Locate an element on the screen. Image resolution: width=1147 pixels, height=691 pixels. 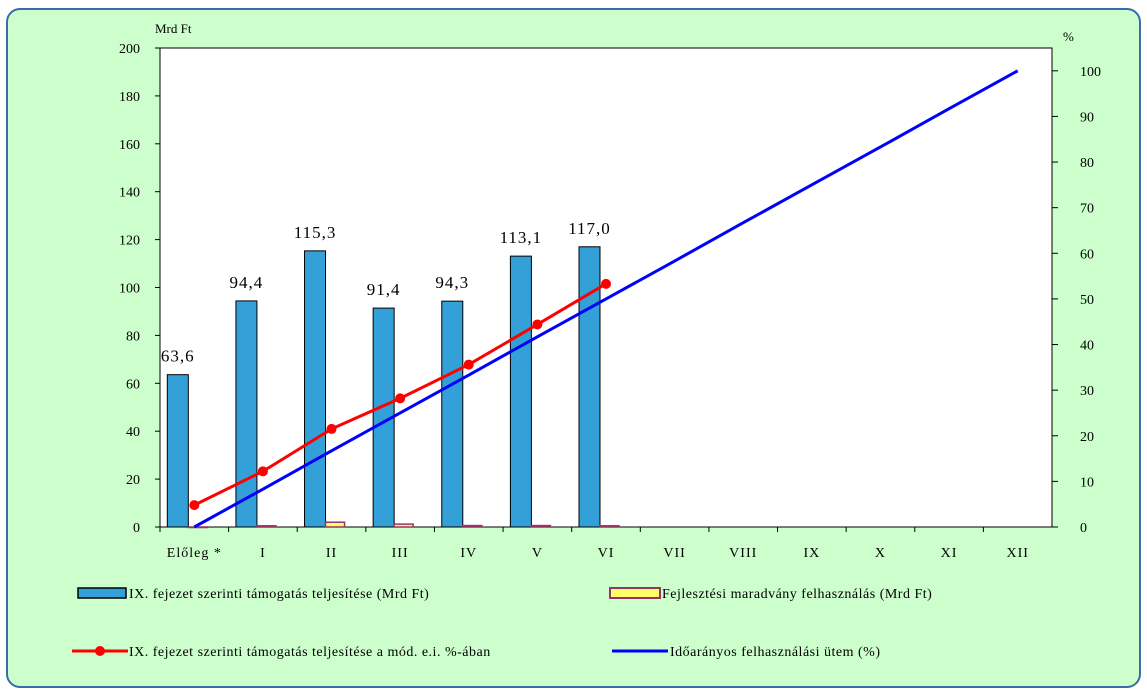
left-axis-unit: Mrd Ft is located at coordinates (173, 28).